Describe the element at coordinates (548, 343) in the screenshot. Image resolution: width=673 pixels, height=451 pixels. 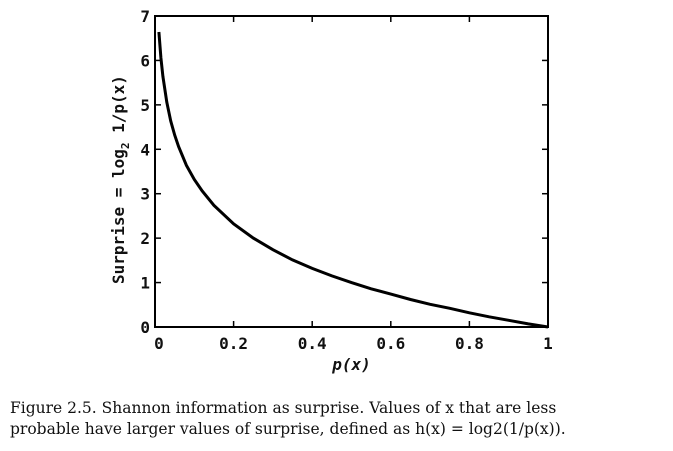
I see `x-tick-label: 1` at that location.